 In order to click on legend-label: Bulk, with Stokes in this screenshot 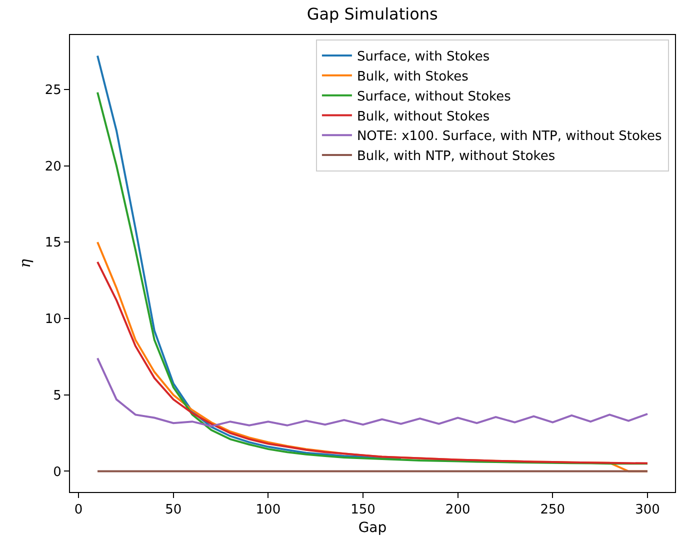, I will do `click(412, 76)`.